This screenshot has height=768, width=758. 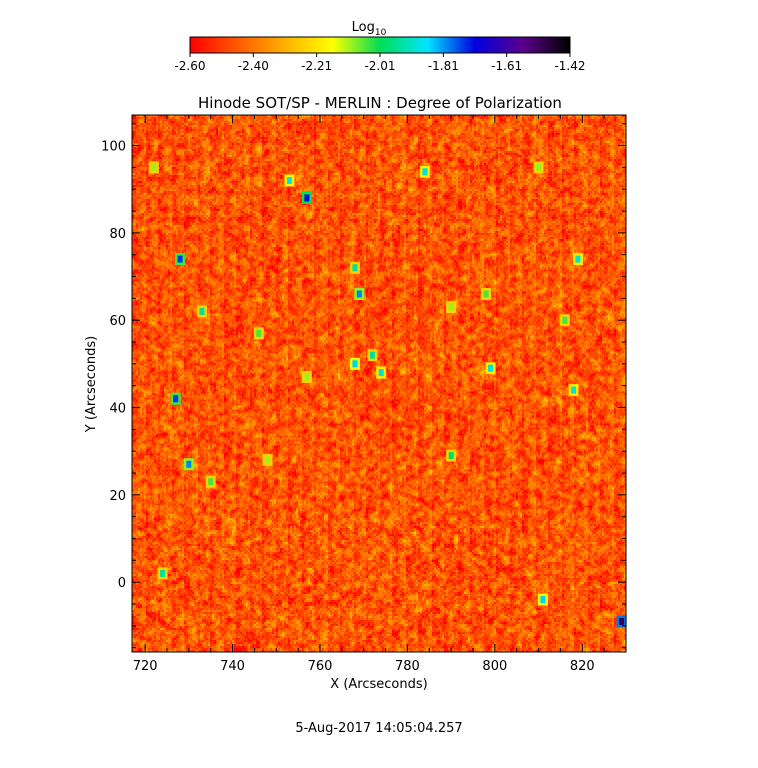 What do you see at coordinates (378, 684) in the screenshot?
I see `x-axis-label: X (Arcseconds)` at bounding box center [378, 684].